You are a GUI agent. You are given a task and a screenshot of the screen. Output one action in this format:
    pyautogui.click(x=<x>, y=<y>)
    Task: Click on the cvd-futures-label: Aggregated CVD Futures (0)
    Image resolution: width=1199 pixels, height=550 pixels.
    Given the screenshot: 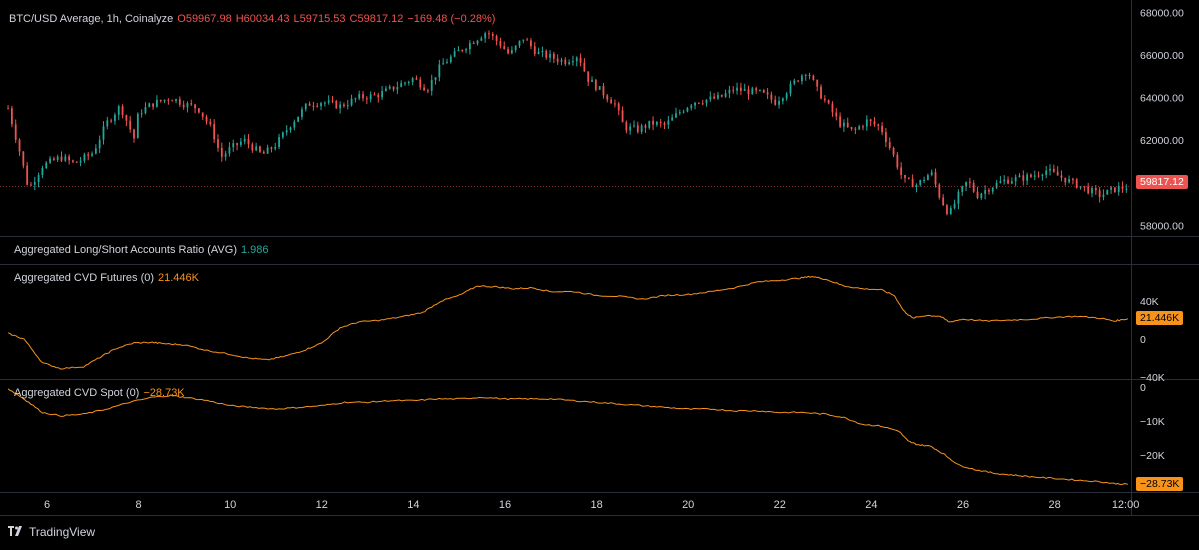 What is the action you would take?
    pyautogui.click(x=84, y=278)
    